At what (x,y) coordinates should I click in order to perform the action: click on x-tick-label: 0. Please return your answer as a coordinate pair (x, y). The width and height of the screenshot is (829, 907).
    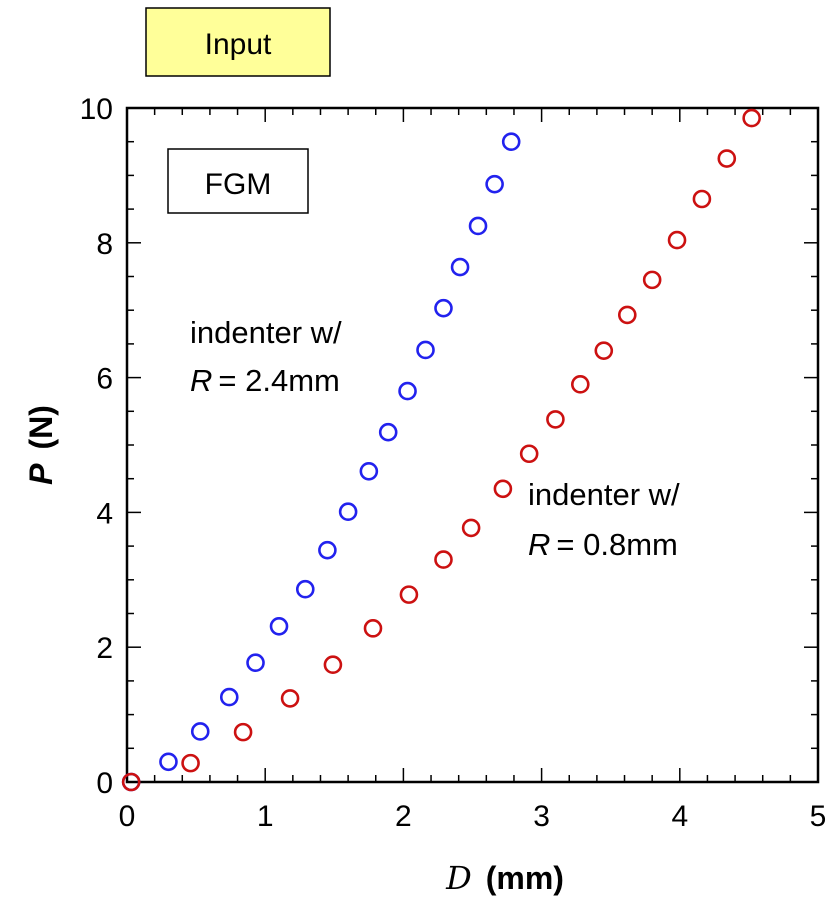
    Looking at the image, I should click on (127, 816).